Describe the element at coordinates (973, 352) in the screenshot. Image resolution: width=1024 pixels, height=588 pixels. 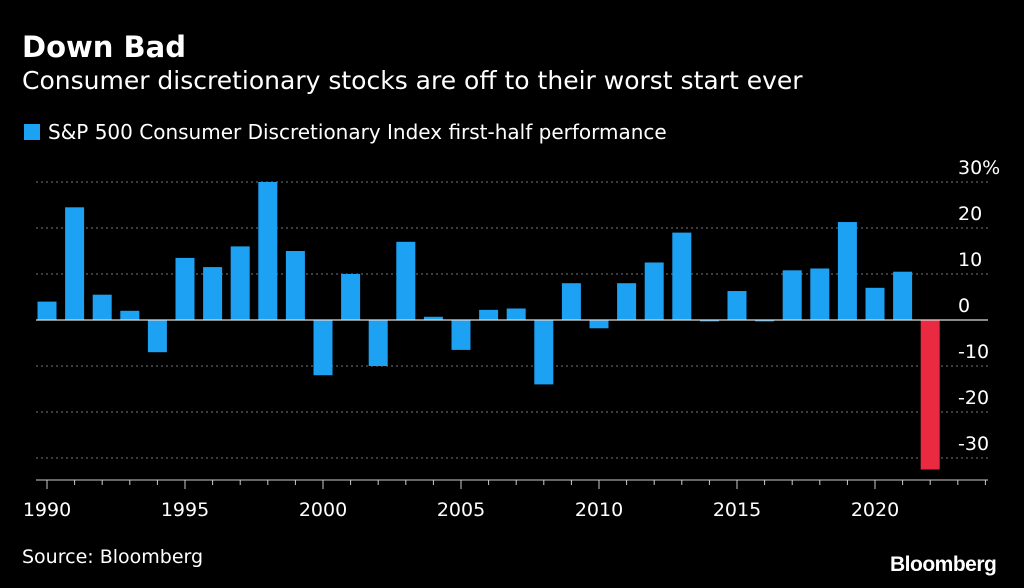
I see `y-tick-label: -10` at that location.